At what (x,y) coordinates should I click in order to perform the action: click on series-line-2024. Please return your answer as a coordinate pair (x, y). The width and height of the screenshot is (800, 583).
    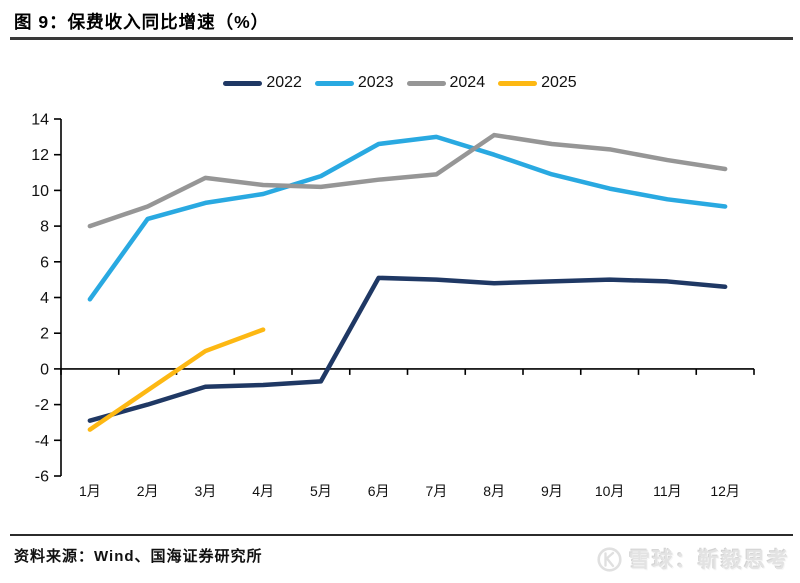
    Looking at the image, I should click on (407, 180).